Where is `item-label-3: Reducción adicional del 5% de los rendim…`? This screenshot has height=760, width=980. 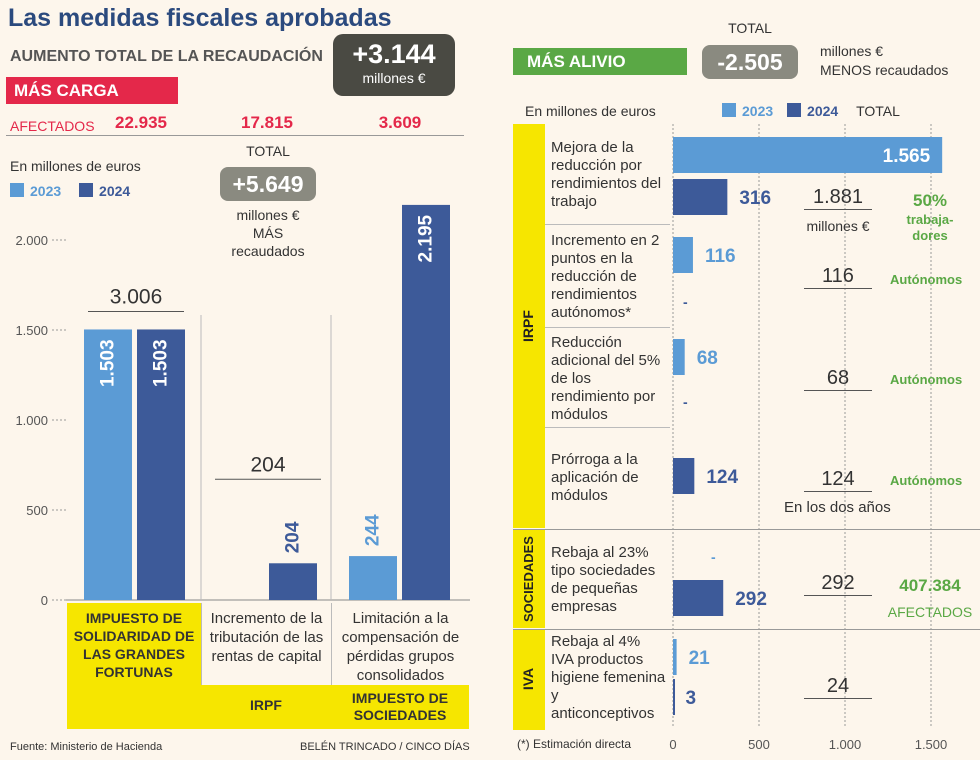 item-label-3: Reducción adicional del 5% de los rendim… is located at coordinates (606, 378).